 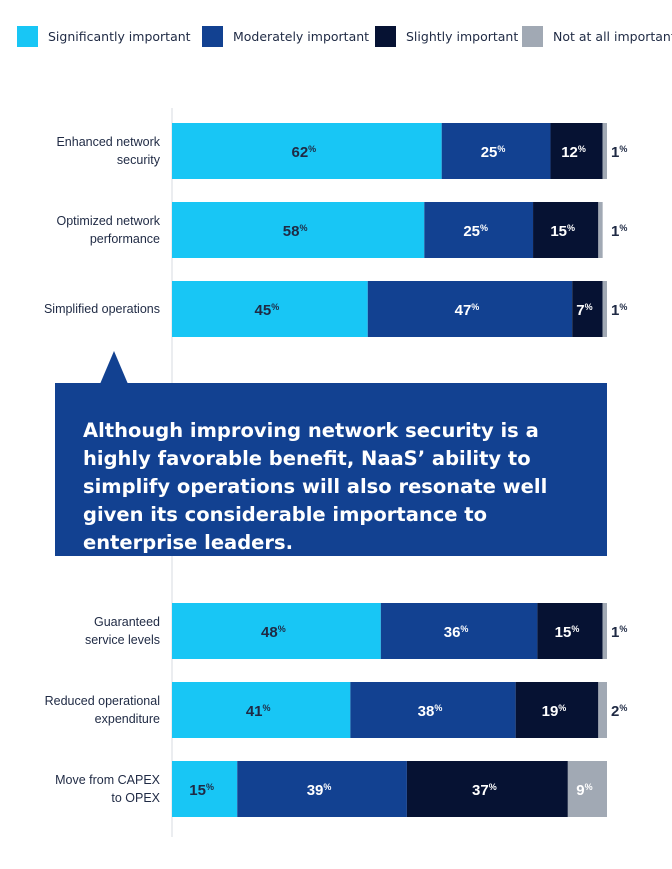 I want to click on data-label: 48%, so click(x=273, y=632).